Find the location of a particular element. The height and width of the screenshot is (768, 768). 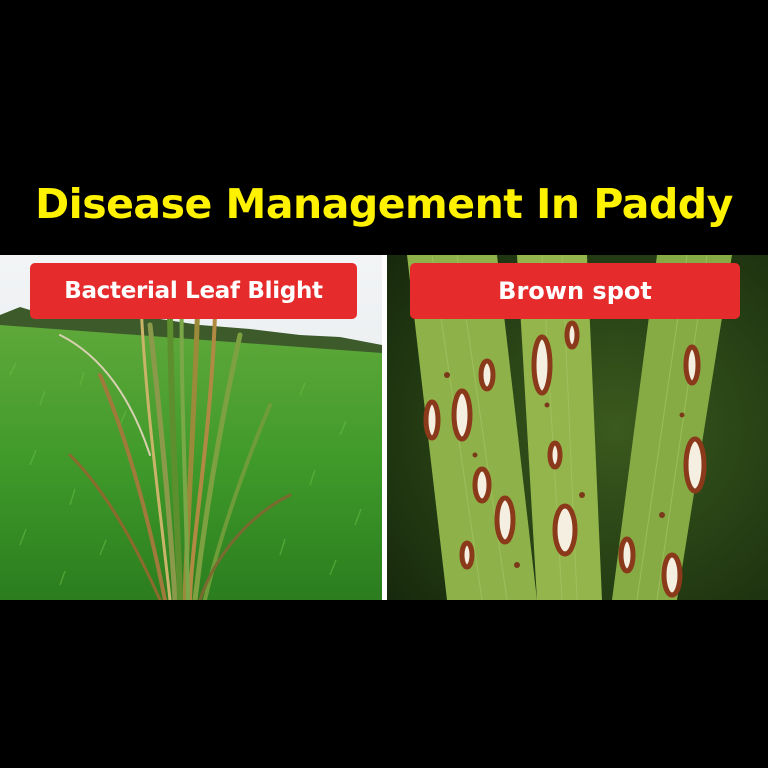

bacterial-leaf-blight-label: Bacterial Leaf Blight is located at coordinates (193, 291).